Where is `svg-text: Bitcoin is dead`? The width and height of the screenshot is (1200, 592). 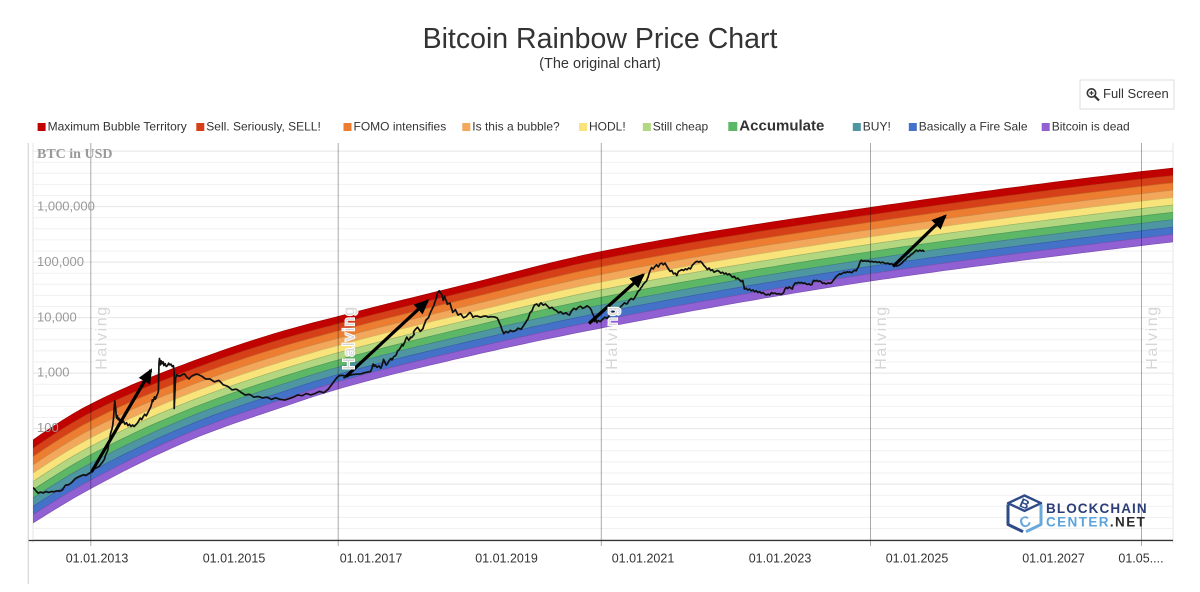
svg-text: Bitcoin is dead is located at coordinates (1091, 127).